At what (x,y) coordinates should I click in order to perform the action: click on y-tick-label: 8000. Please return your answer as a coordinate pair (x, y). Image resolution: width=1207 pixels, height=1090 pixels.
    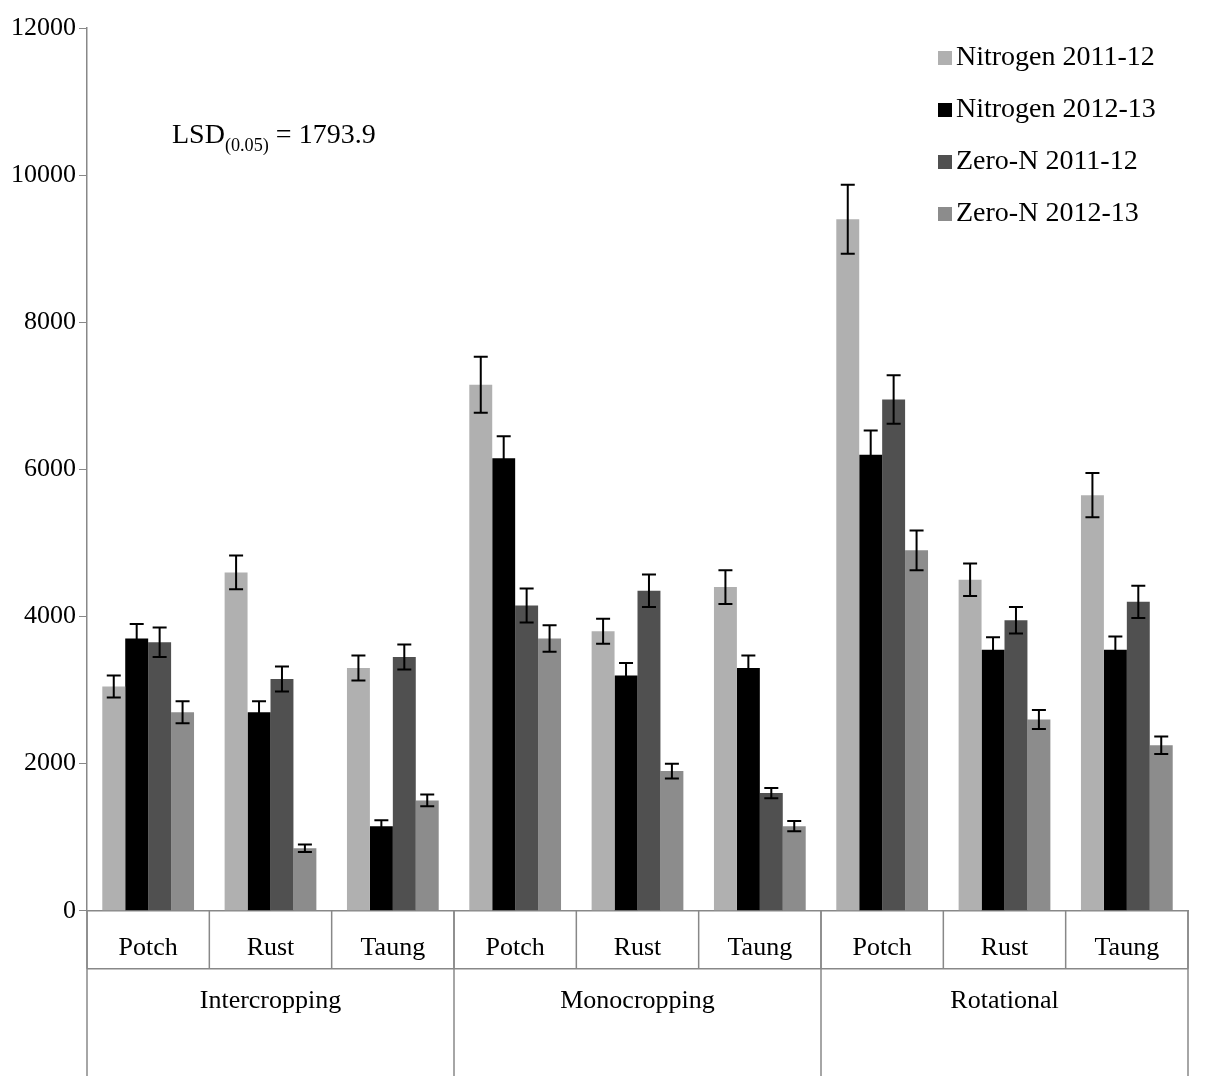
    Looking at the image, I should click on (50, 321).